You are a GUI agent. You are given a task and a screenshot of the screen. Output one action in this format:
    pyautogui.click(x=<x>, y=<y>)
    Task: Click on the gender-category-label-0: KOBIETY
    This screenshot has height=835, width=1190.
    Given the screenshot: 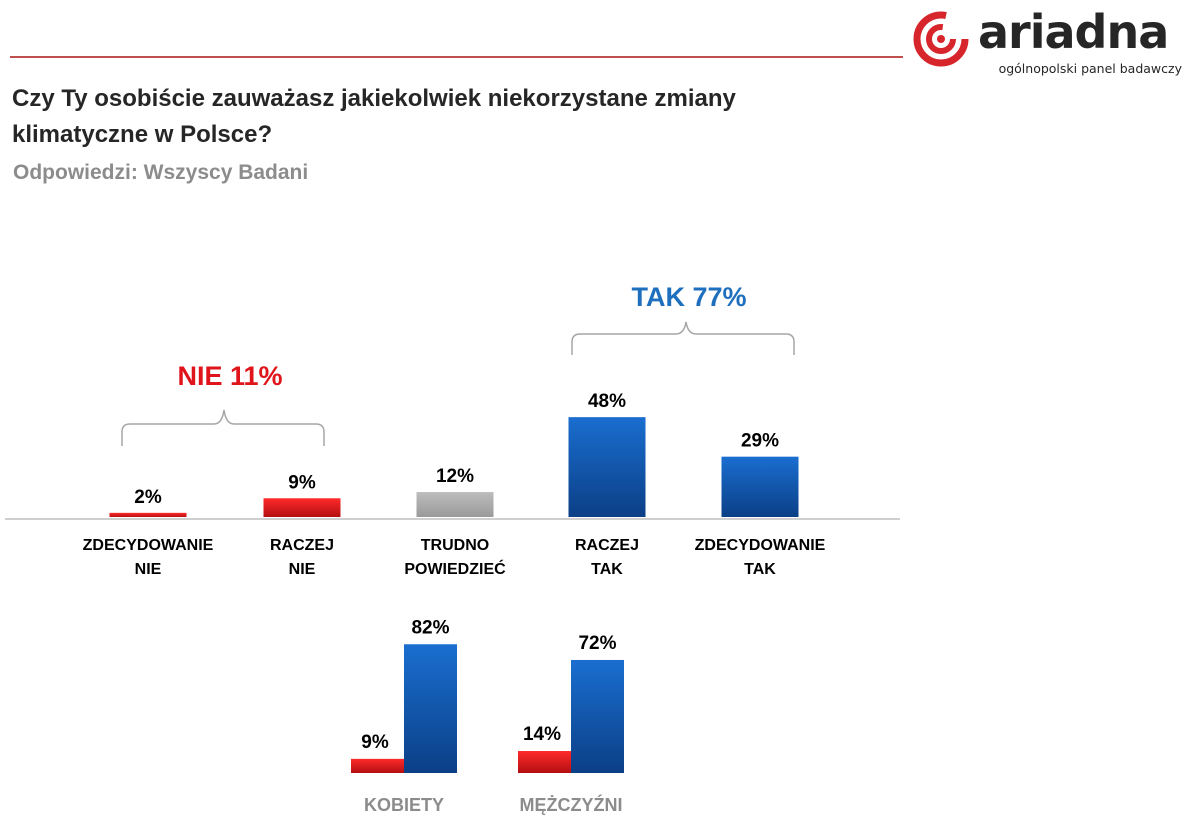 What is the action you would take?
    pyautogui.click(x=404, y=805)
    